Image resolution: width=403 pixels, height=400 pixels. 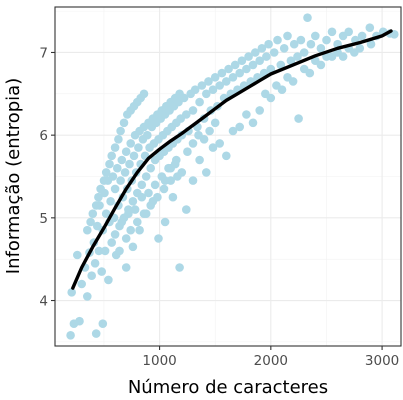 I want to click on y-axis-title: Informação (entropia), so click(x=13, y=176).